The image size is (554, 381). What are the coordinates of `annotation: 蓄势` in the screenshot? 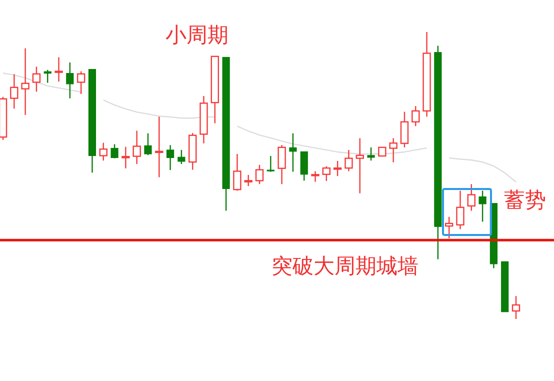 It's located at (525, 200).